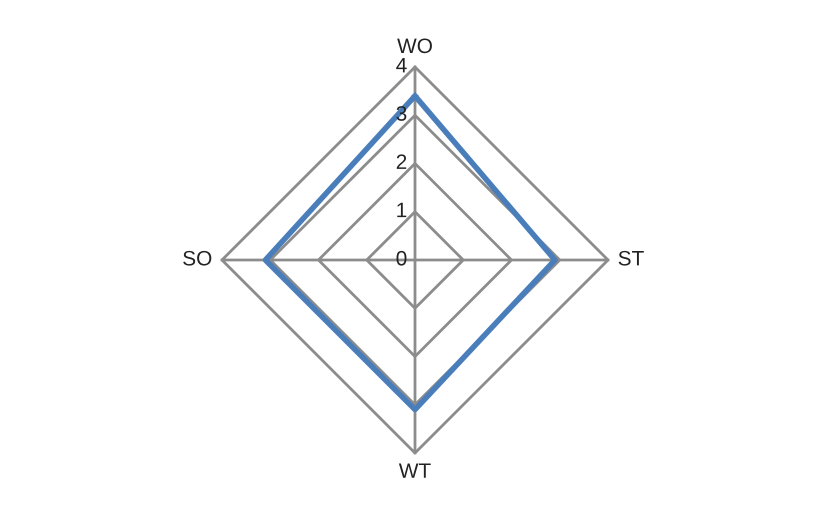 This screenshot has width=830, height=520. What do you see at coordinates (401, 161) in the screenshot?
I see `y-tick-label: 2` at bounding box center [401, 161].